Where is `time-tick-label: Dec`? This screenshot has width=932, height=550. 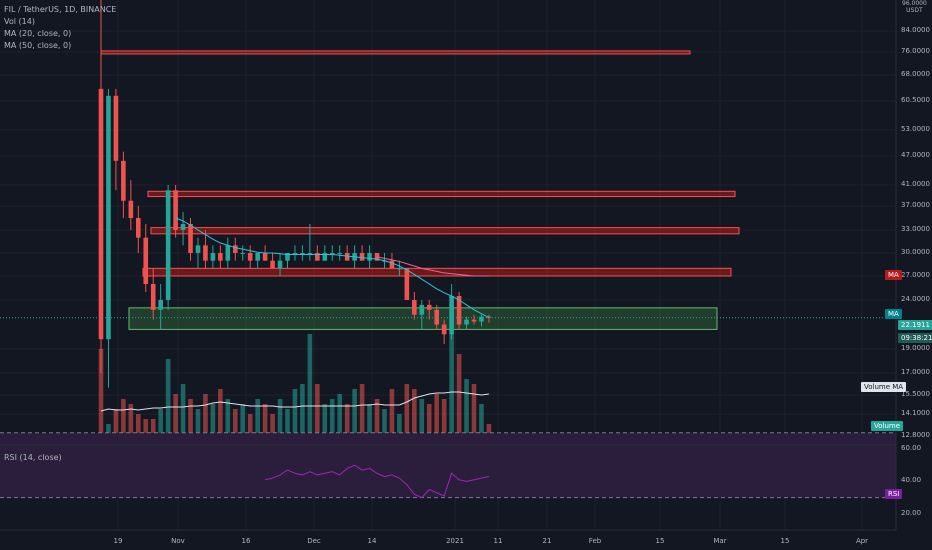 time-tick-label: Dec is located at coordinates (314, 541).